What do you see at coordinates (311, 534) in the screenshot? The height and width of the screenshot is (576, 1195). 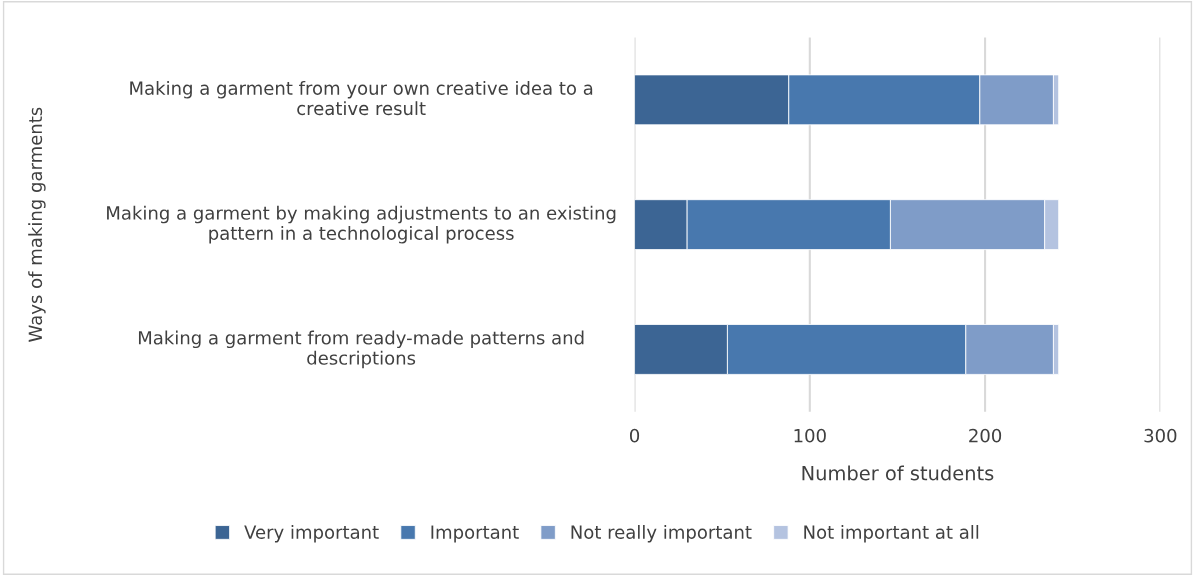 I see `legend-label: Very important` at bounding box center [311, 534].